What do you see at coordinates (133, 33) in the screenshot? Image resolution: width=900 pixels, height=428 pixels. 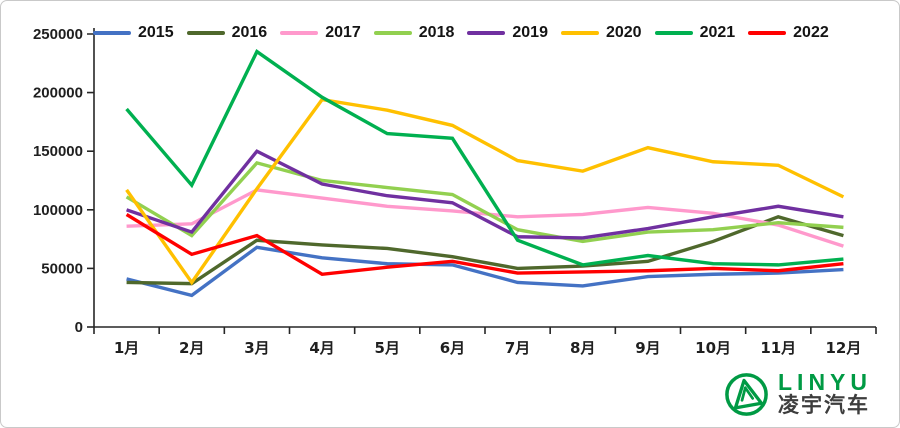 I see `legend-item-2015: 2015` at bounding box center [133, 33].